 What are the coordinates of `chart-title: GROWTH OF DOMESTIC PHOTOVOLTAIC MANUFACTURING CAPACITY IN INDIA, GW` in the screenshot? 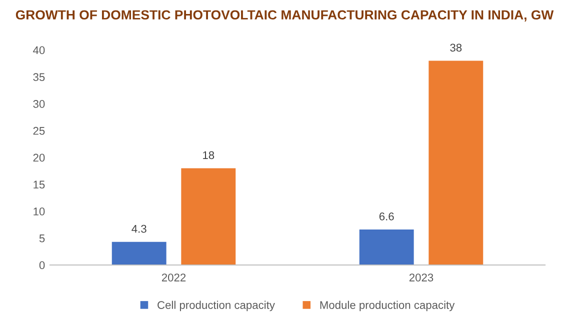 It's located at (285, 16).